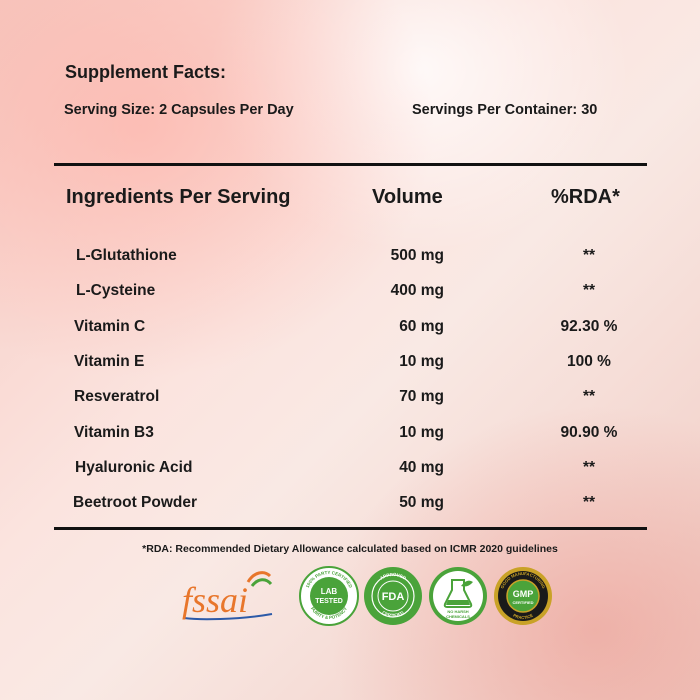  What do you see at coordinates (109, 361) in the screenshot?
I see `ingredient-name: Vitamin E` at bounding box center [109, 361].